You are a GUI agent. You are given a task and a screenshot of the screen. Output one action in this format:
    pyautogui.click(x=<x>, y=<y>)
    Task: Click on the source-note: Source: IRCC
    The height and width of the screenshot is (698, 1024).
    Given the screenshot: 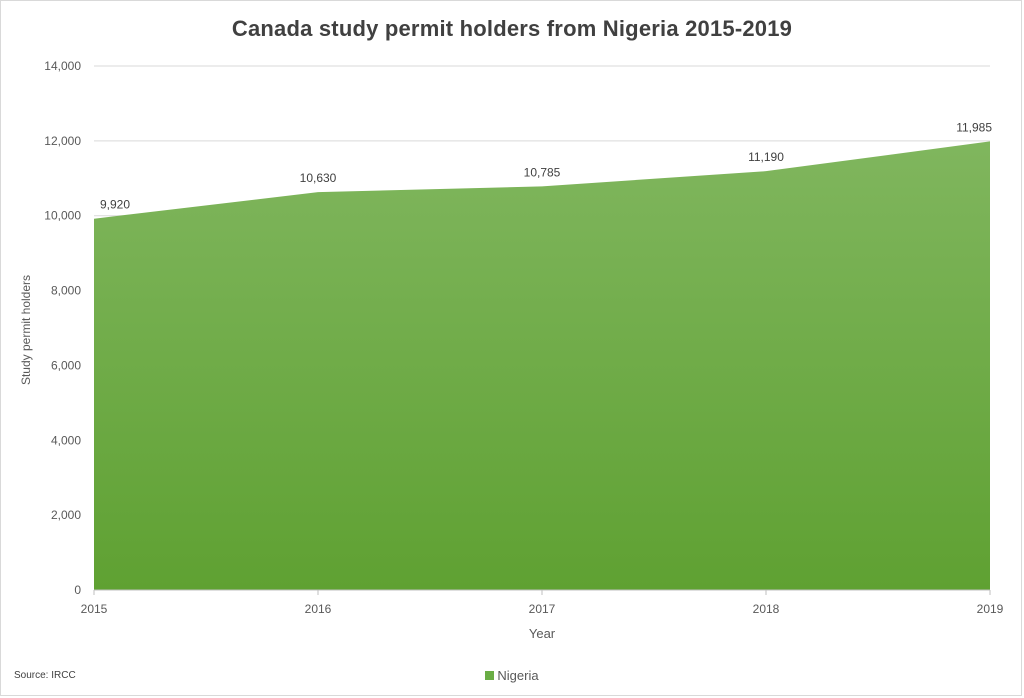 What is the action you would take?
    pyautogui.click(x=45, y=675)
    